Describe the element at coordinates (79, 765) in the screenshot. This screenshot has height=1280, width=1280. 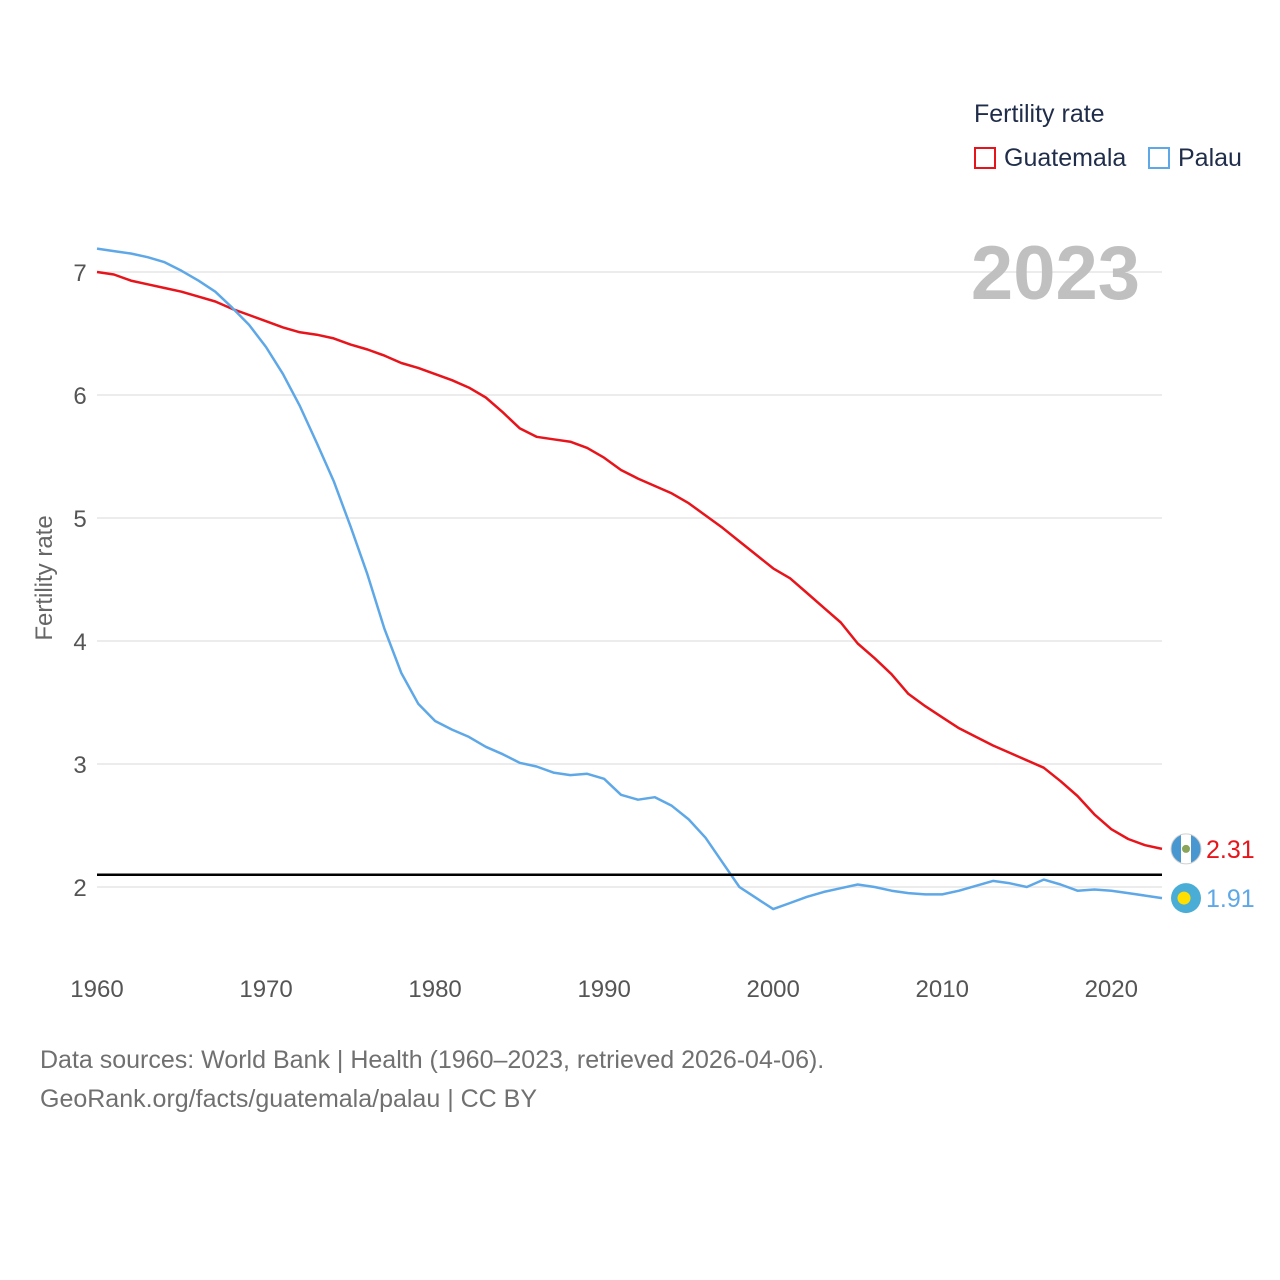
I see `y-tick-label: 3` at that location.